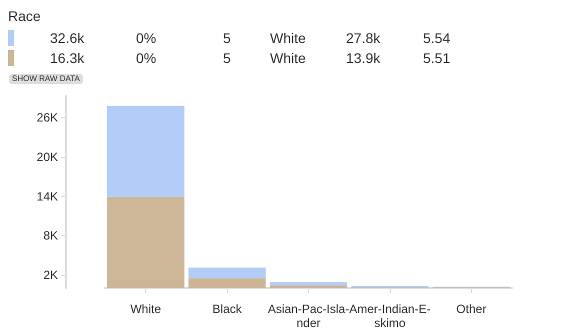  Describe the element at coordinates (50, 235) in the screenshot. I see `y-tick-label: 8K` at that location.